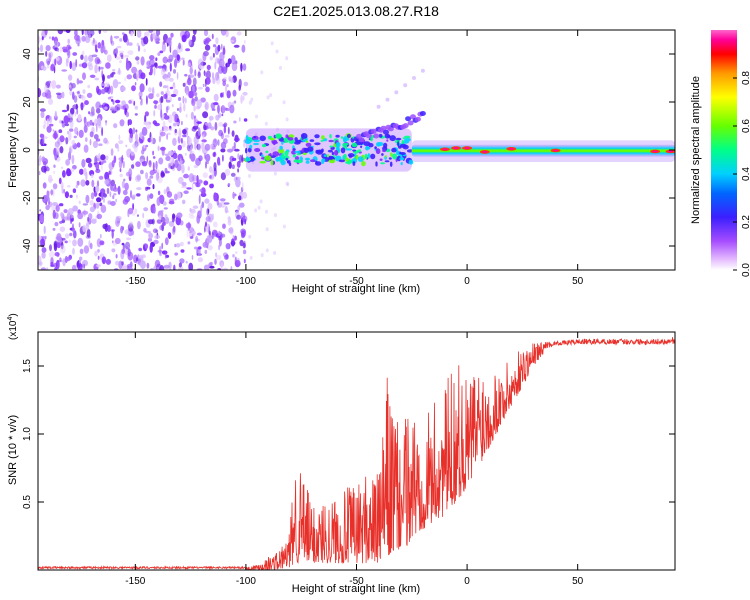  I want to click on spectrogram-branch-blob, so click(410, 123).